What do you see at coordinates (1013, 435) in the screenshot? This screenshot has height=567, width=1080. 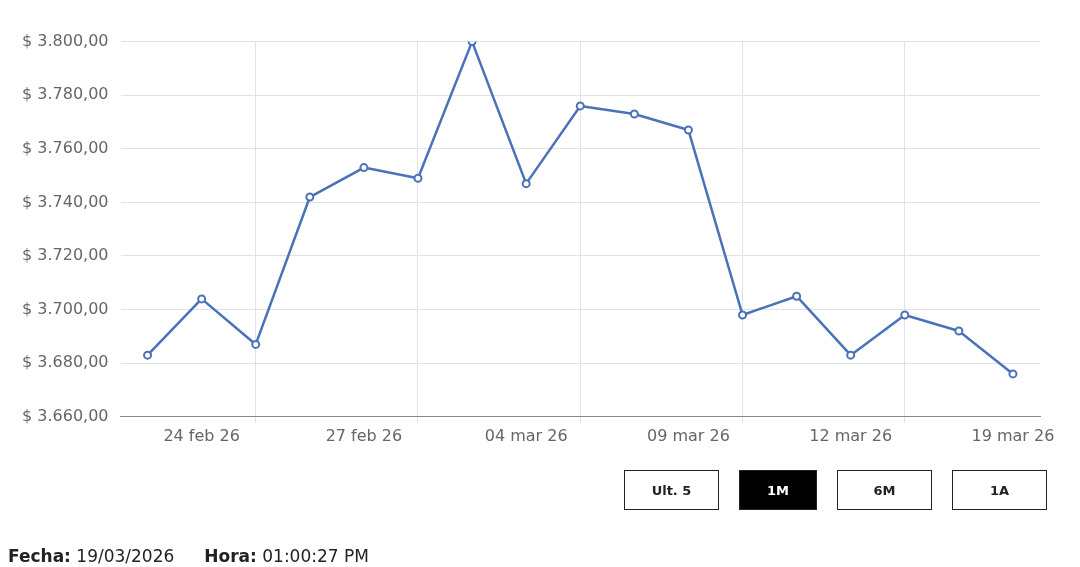 I see `x-tick-label: 19 mar 26` at bounding box center [1013, 435].